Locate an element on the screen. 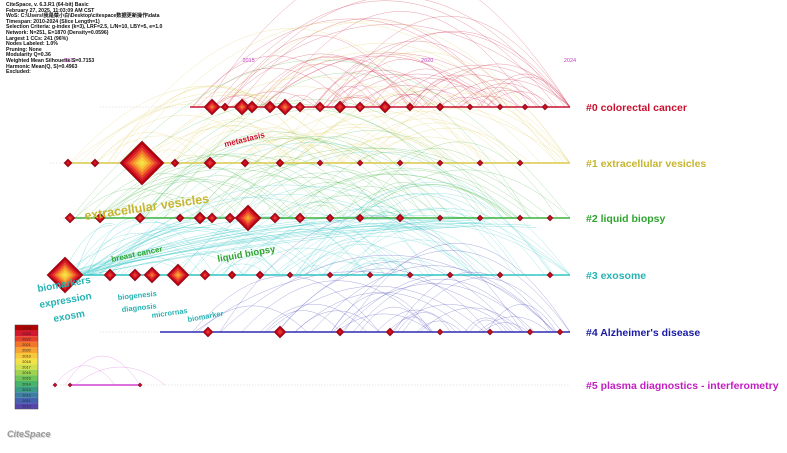 Image resolution: width=787 pixels, height=453 pixels. cluster-label: #2 liquid biopsy is located at coordinates (626, 219).